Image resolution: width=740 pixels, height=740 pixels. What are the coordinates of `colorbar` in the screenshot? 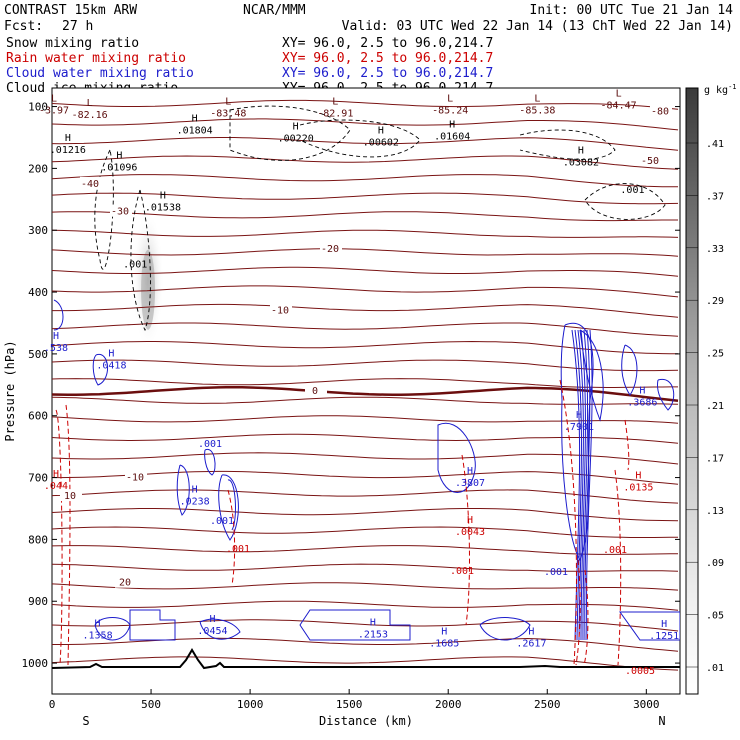 It's located at (692, 391).